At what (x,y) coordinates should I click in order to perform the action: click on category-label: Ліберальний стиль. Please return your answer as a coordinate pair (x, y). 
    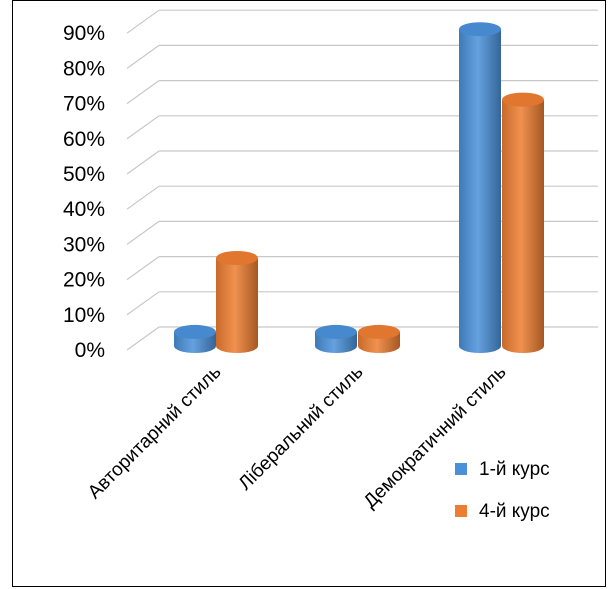
    Looking at the image, I should click on (301, 428).